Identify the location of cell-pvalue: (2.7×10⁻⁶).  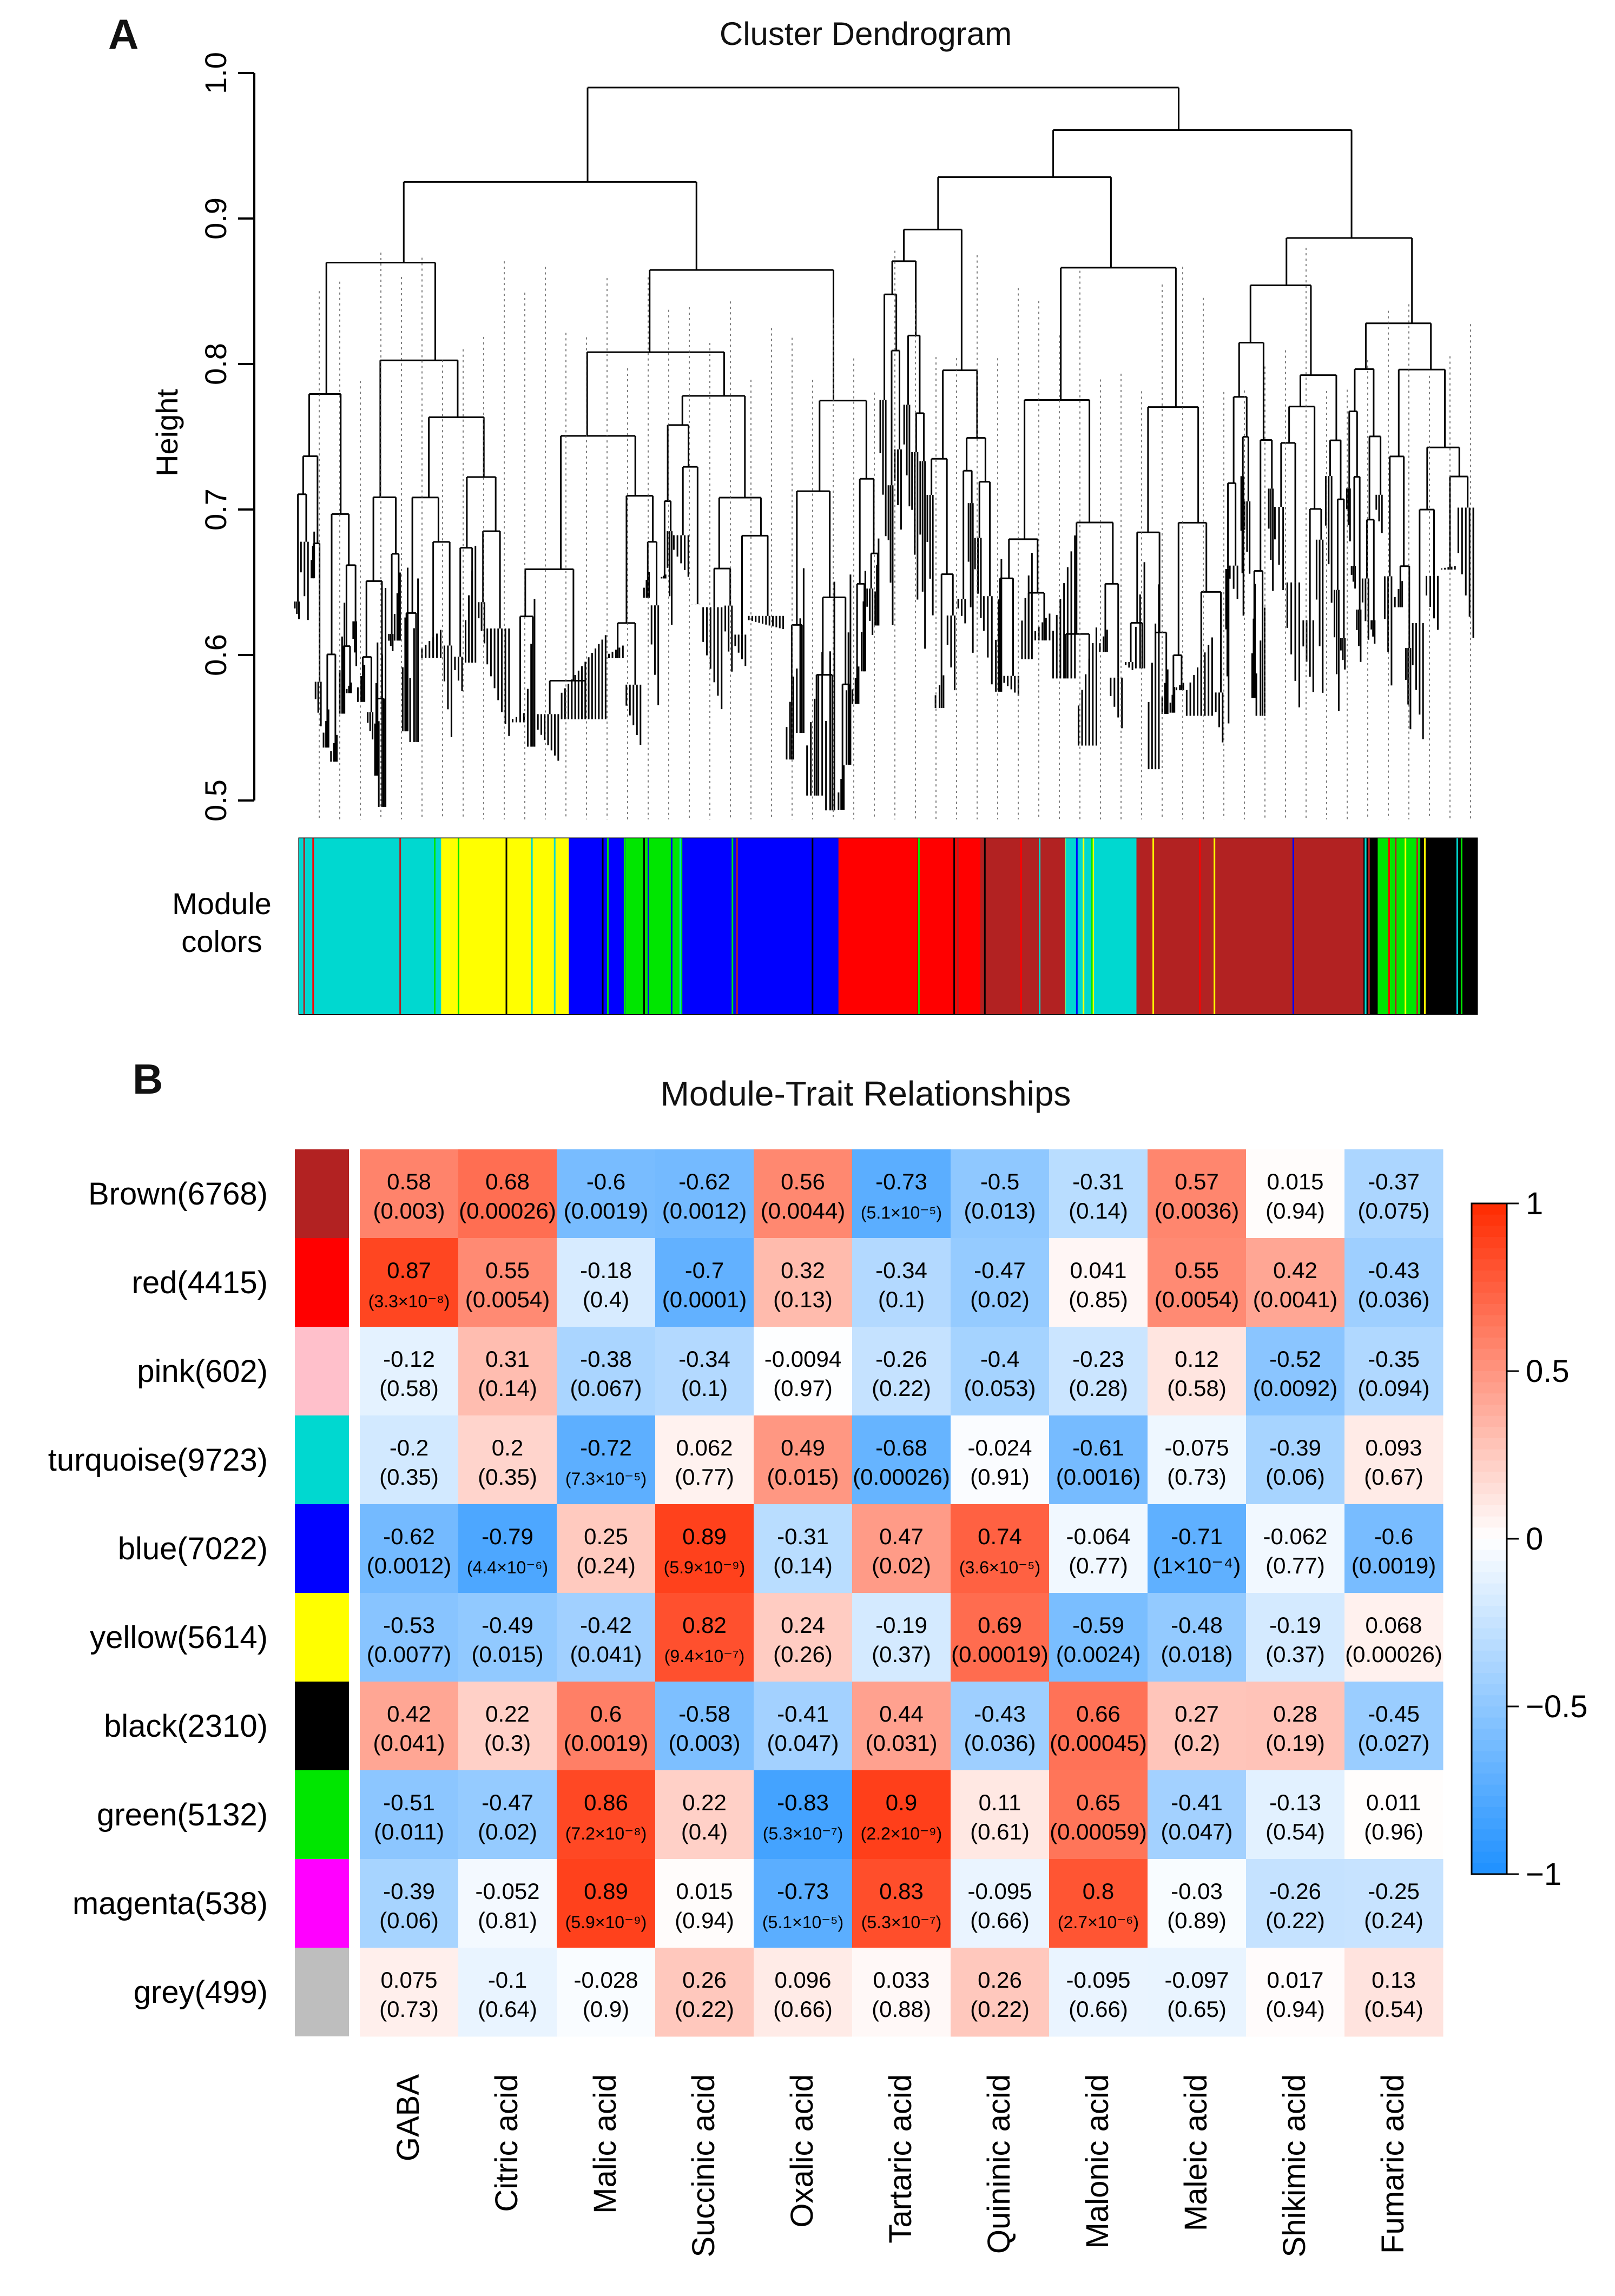
(1098, 1923).